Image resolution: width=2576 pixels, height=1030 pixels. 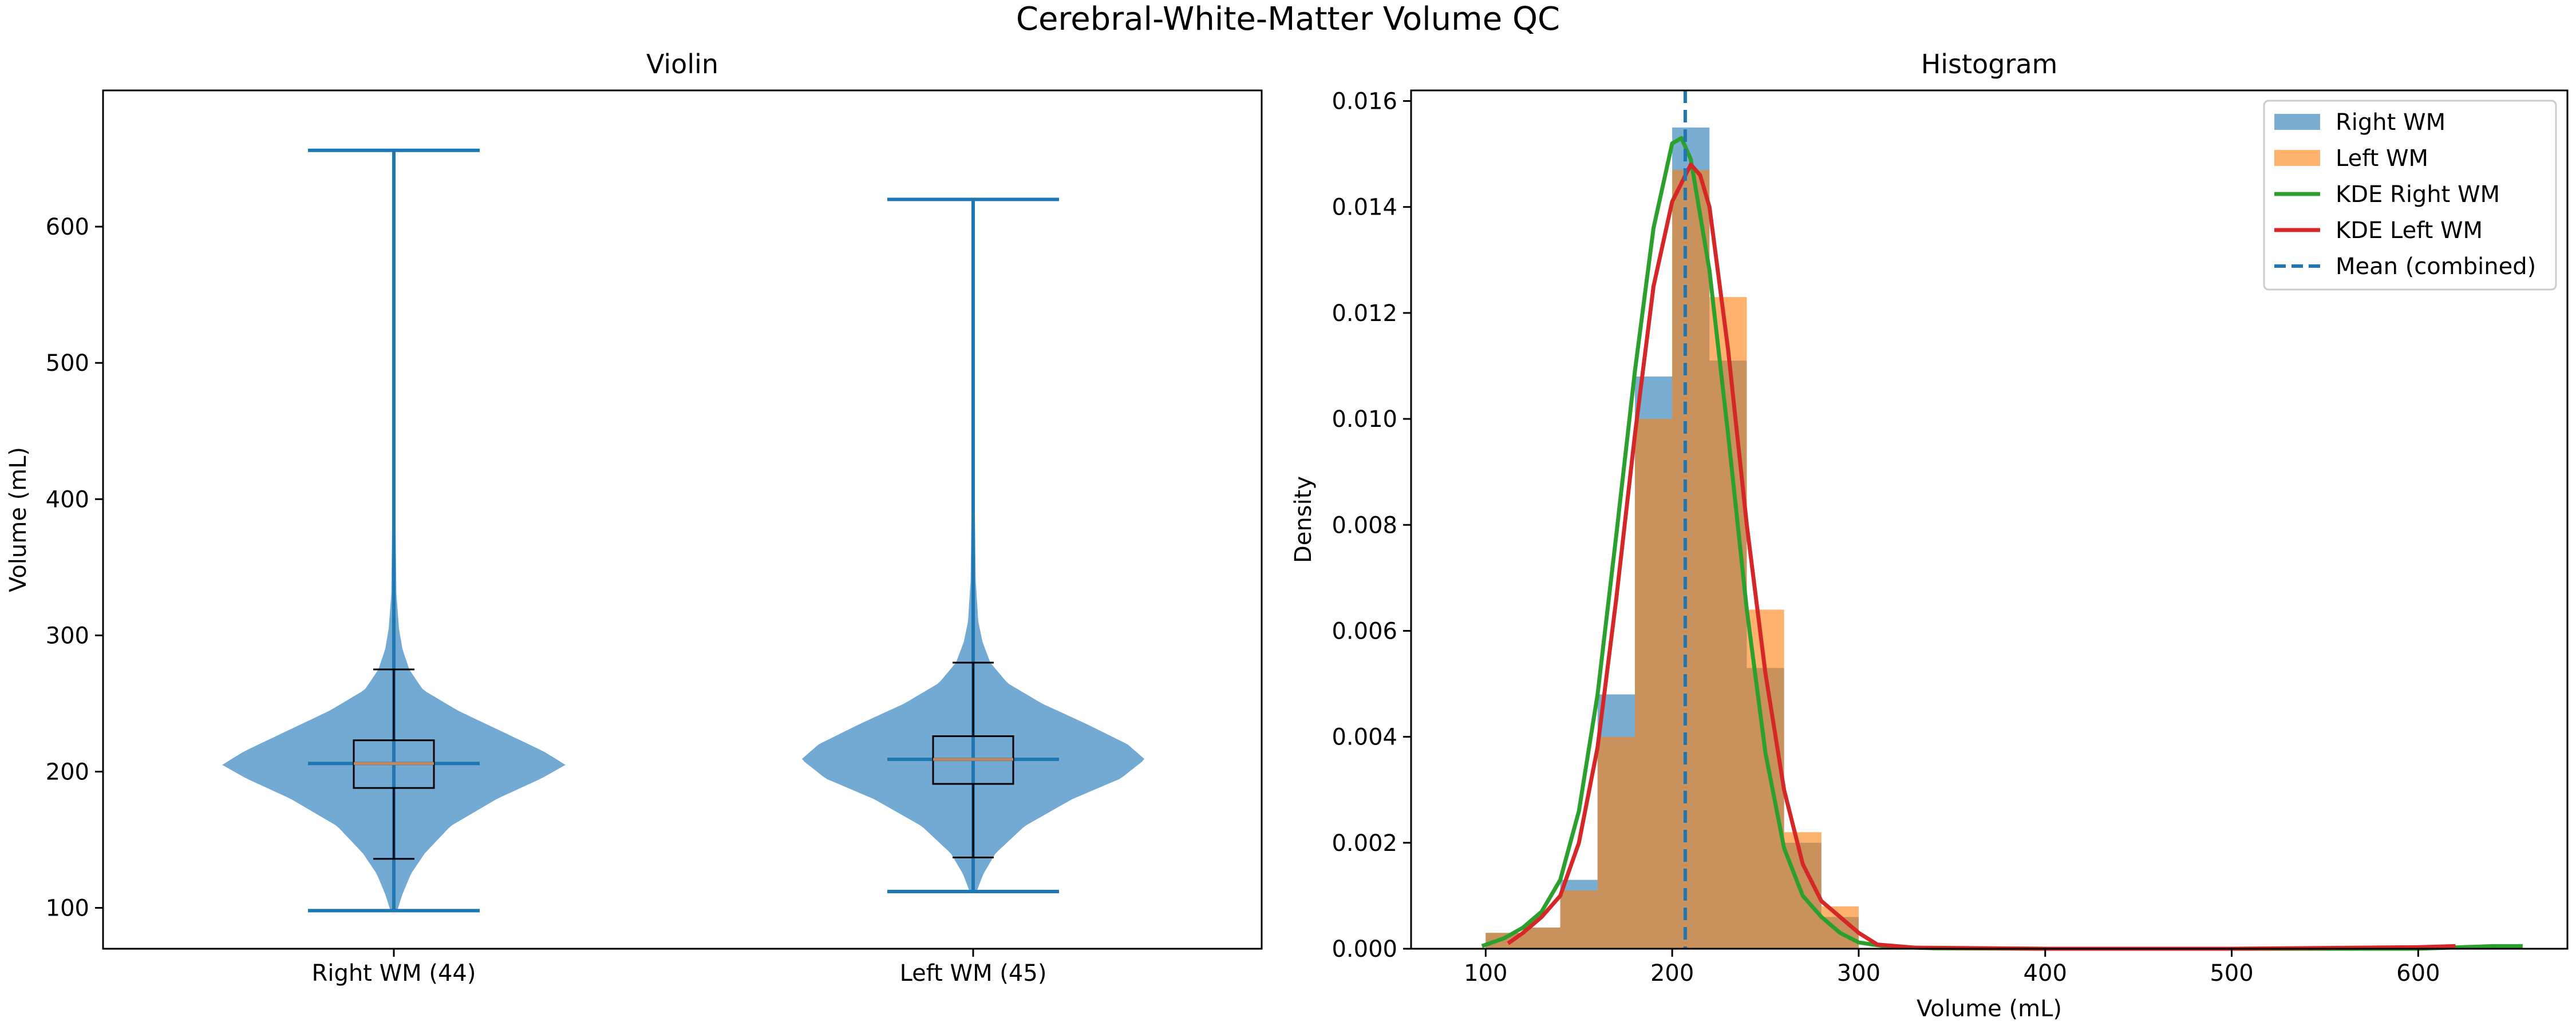 What do you see at coordinates (973, 973) in the screenshot?
I see `violin-x-tick-label: Left WM (45)` at bounding box center [973, 973].